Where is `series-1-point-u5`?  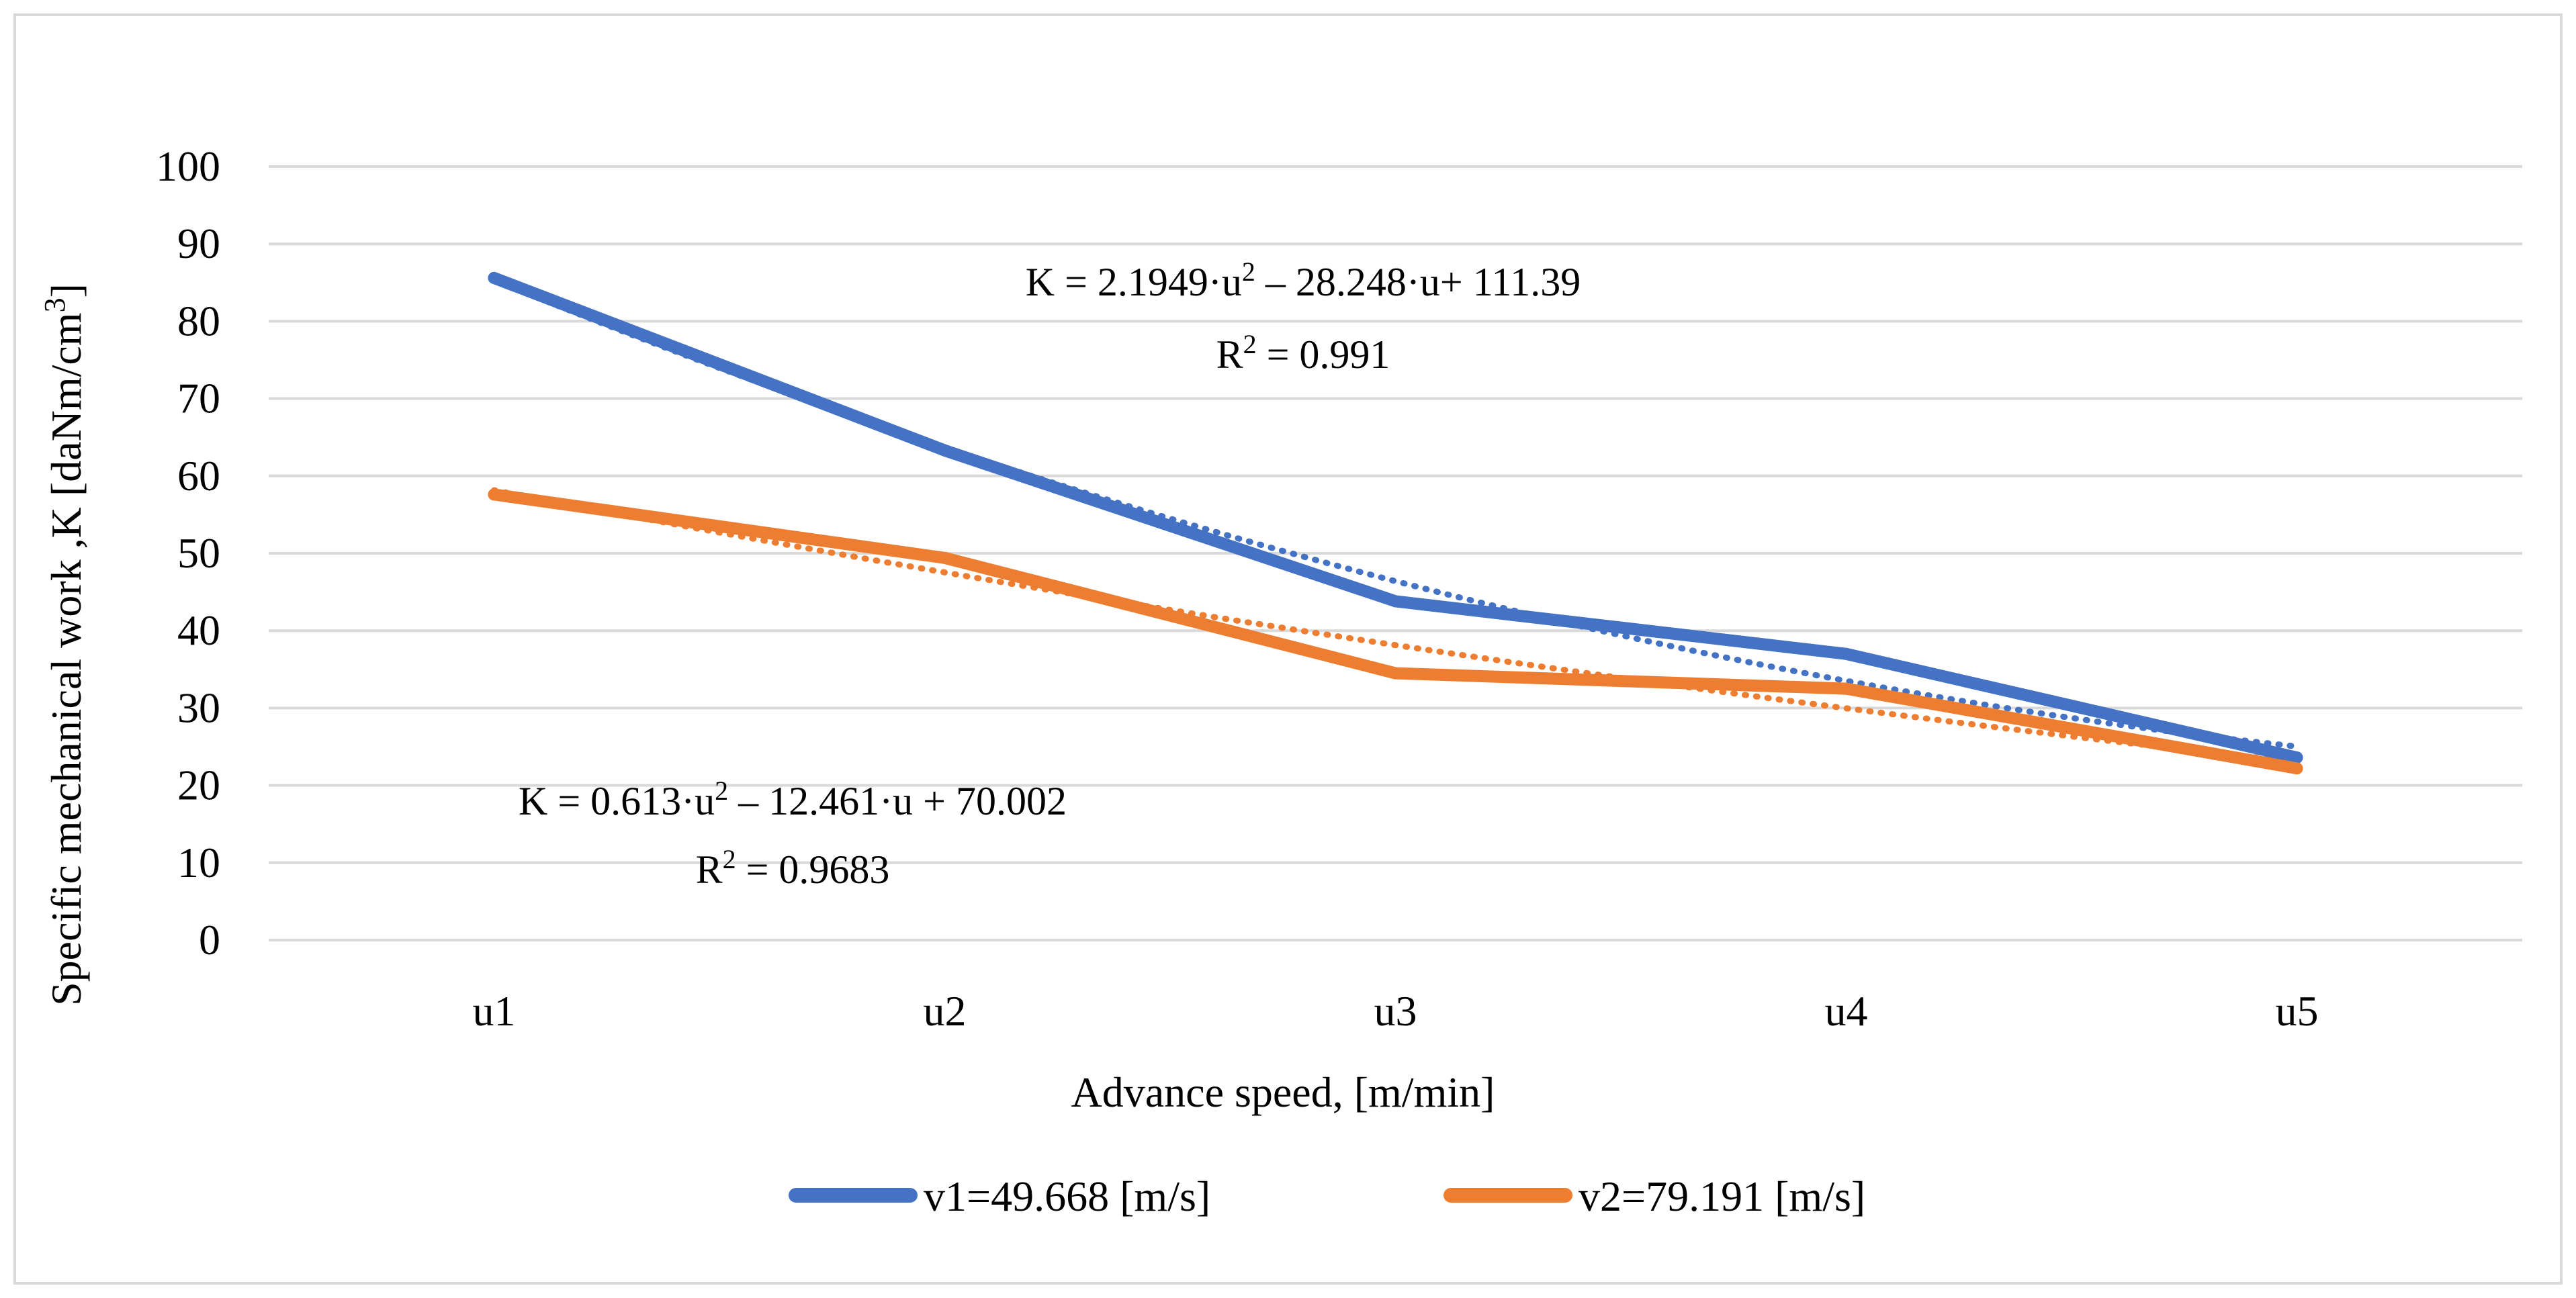 series-1-point-u5 is located at coordinates (2297, 757).